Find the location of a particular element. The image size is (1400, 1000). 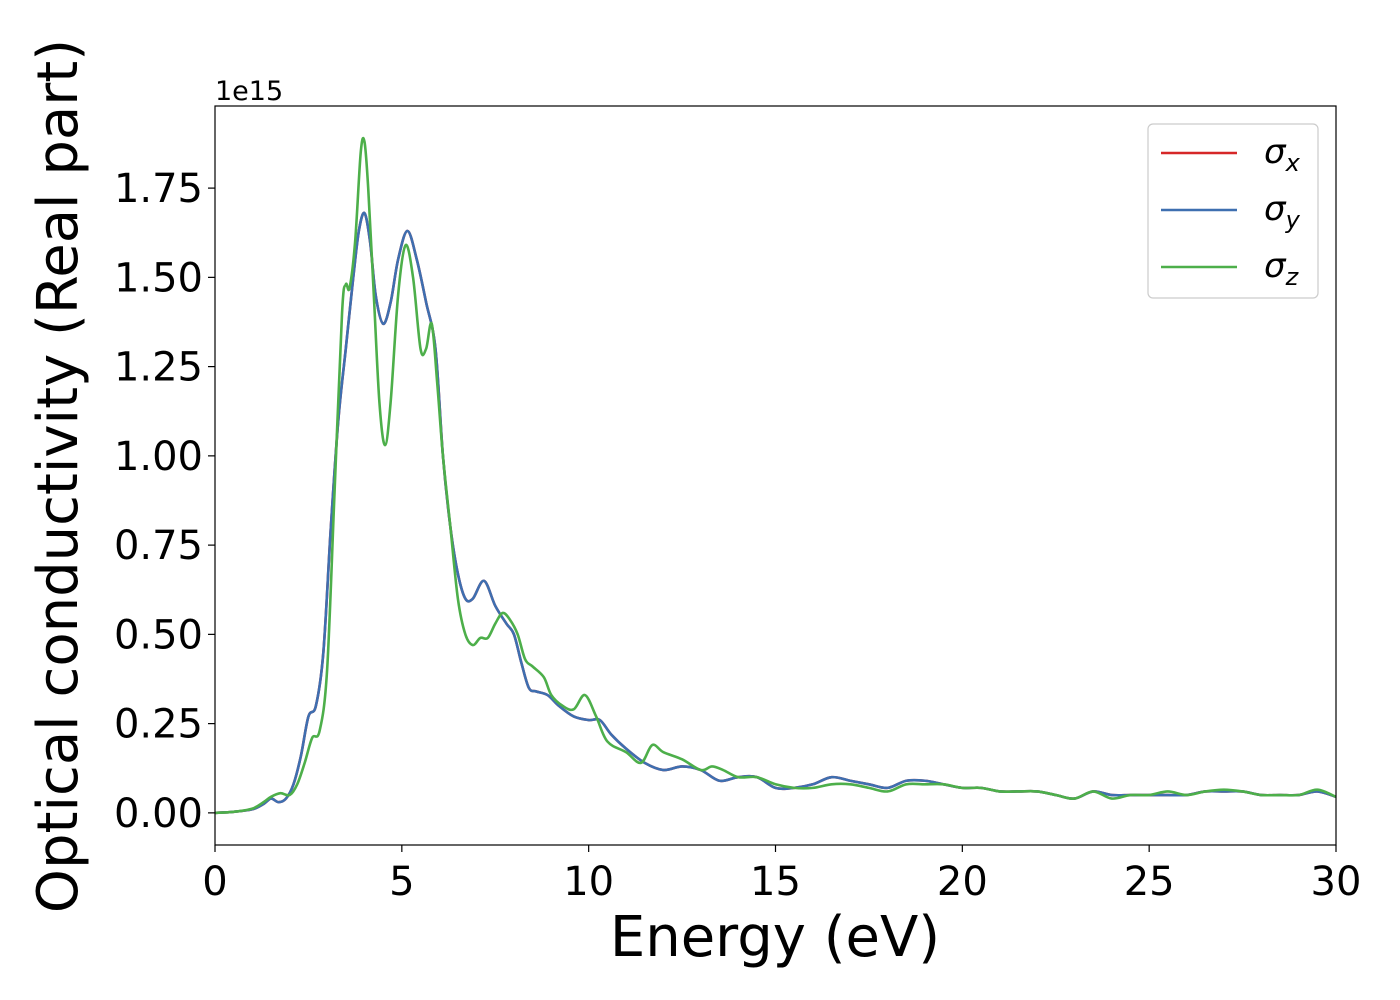

y-tick-label: 0.00 is located at coordinates (158, 814).